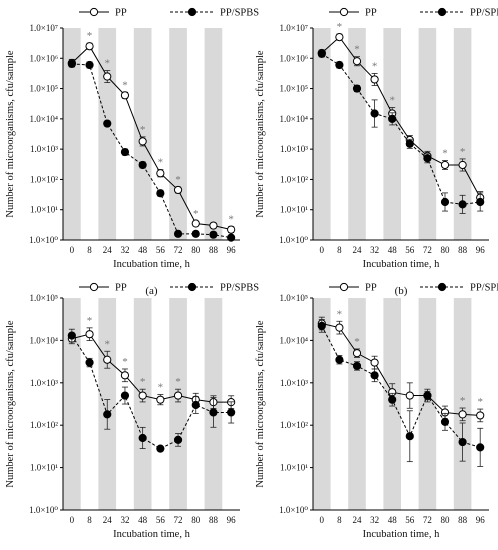 The height and width of the screenshot is (550, 498). I want to click on x-tick-label: 56, so click(161, 520).